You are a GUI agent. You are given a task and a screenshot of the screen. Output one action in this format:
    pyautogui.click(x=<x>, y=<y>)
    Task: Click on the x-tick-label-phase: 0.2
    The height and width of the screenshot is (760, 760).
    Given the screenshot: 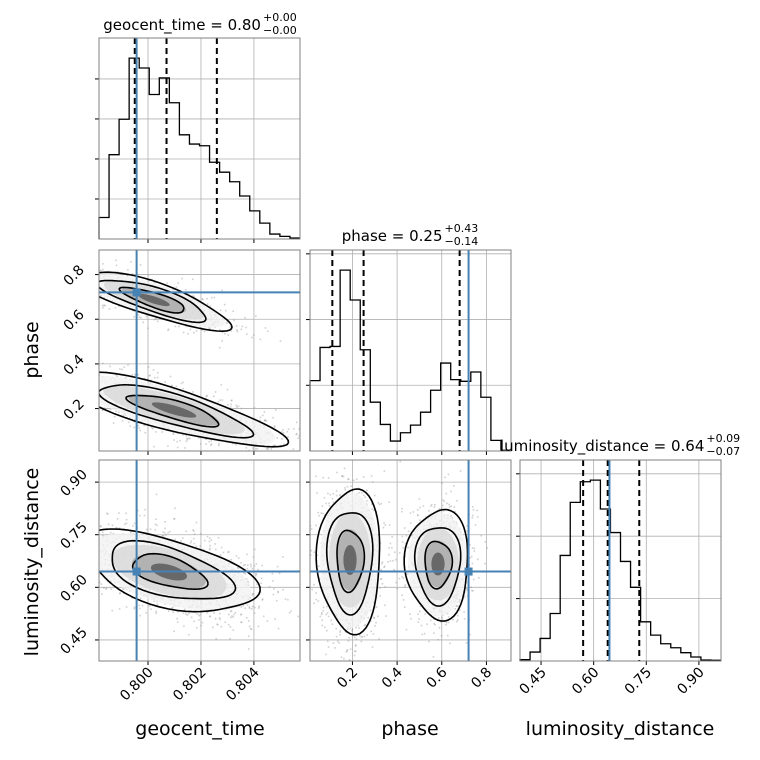 What is the action you would take?
    pyautogui.click(x=347, y=678)
    